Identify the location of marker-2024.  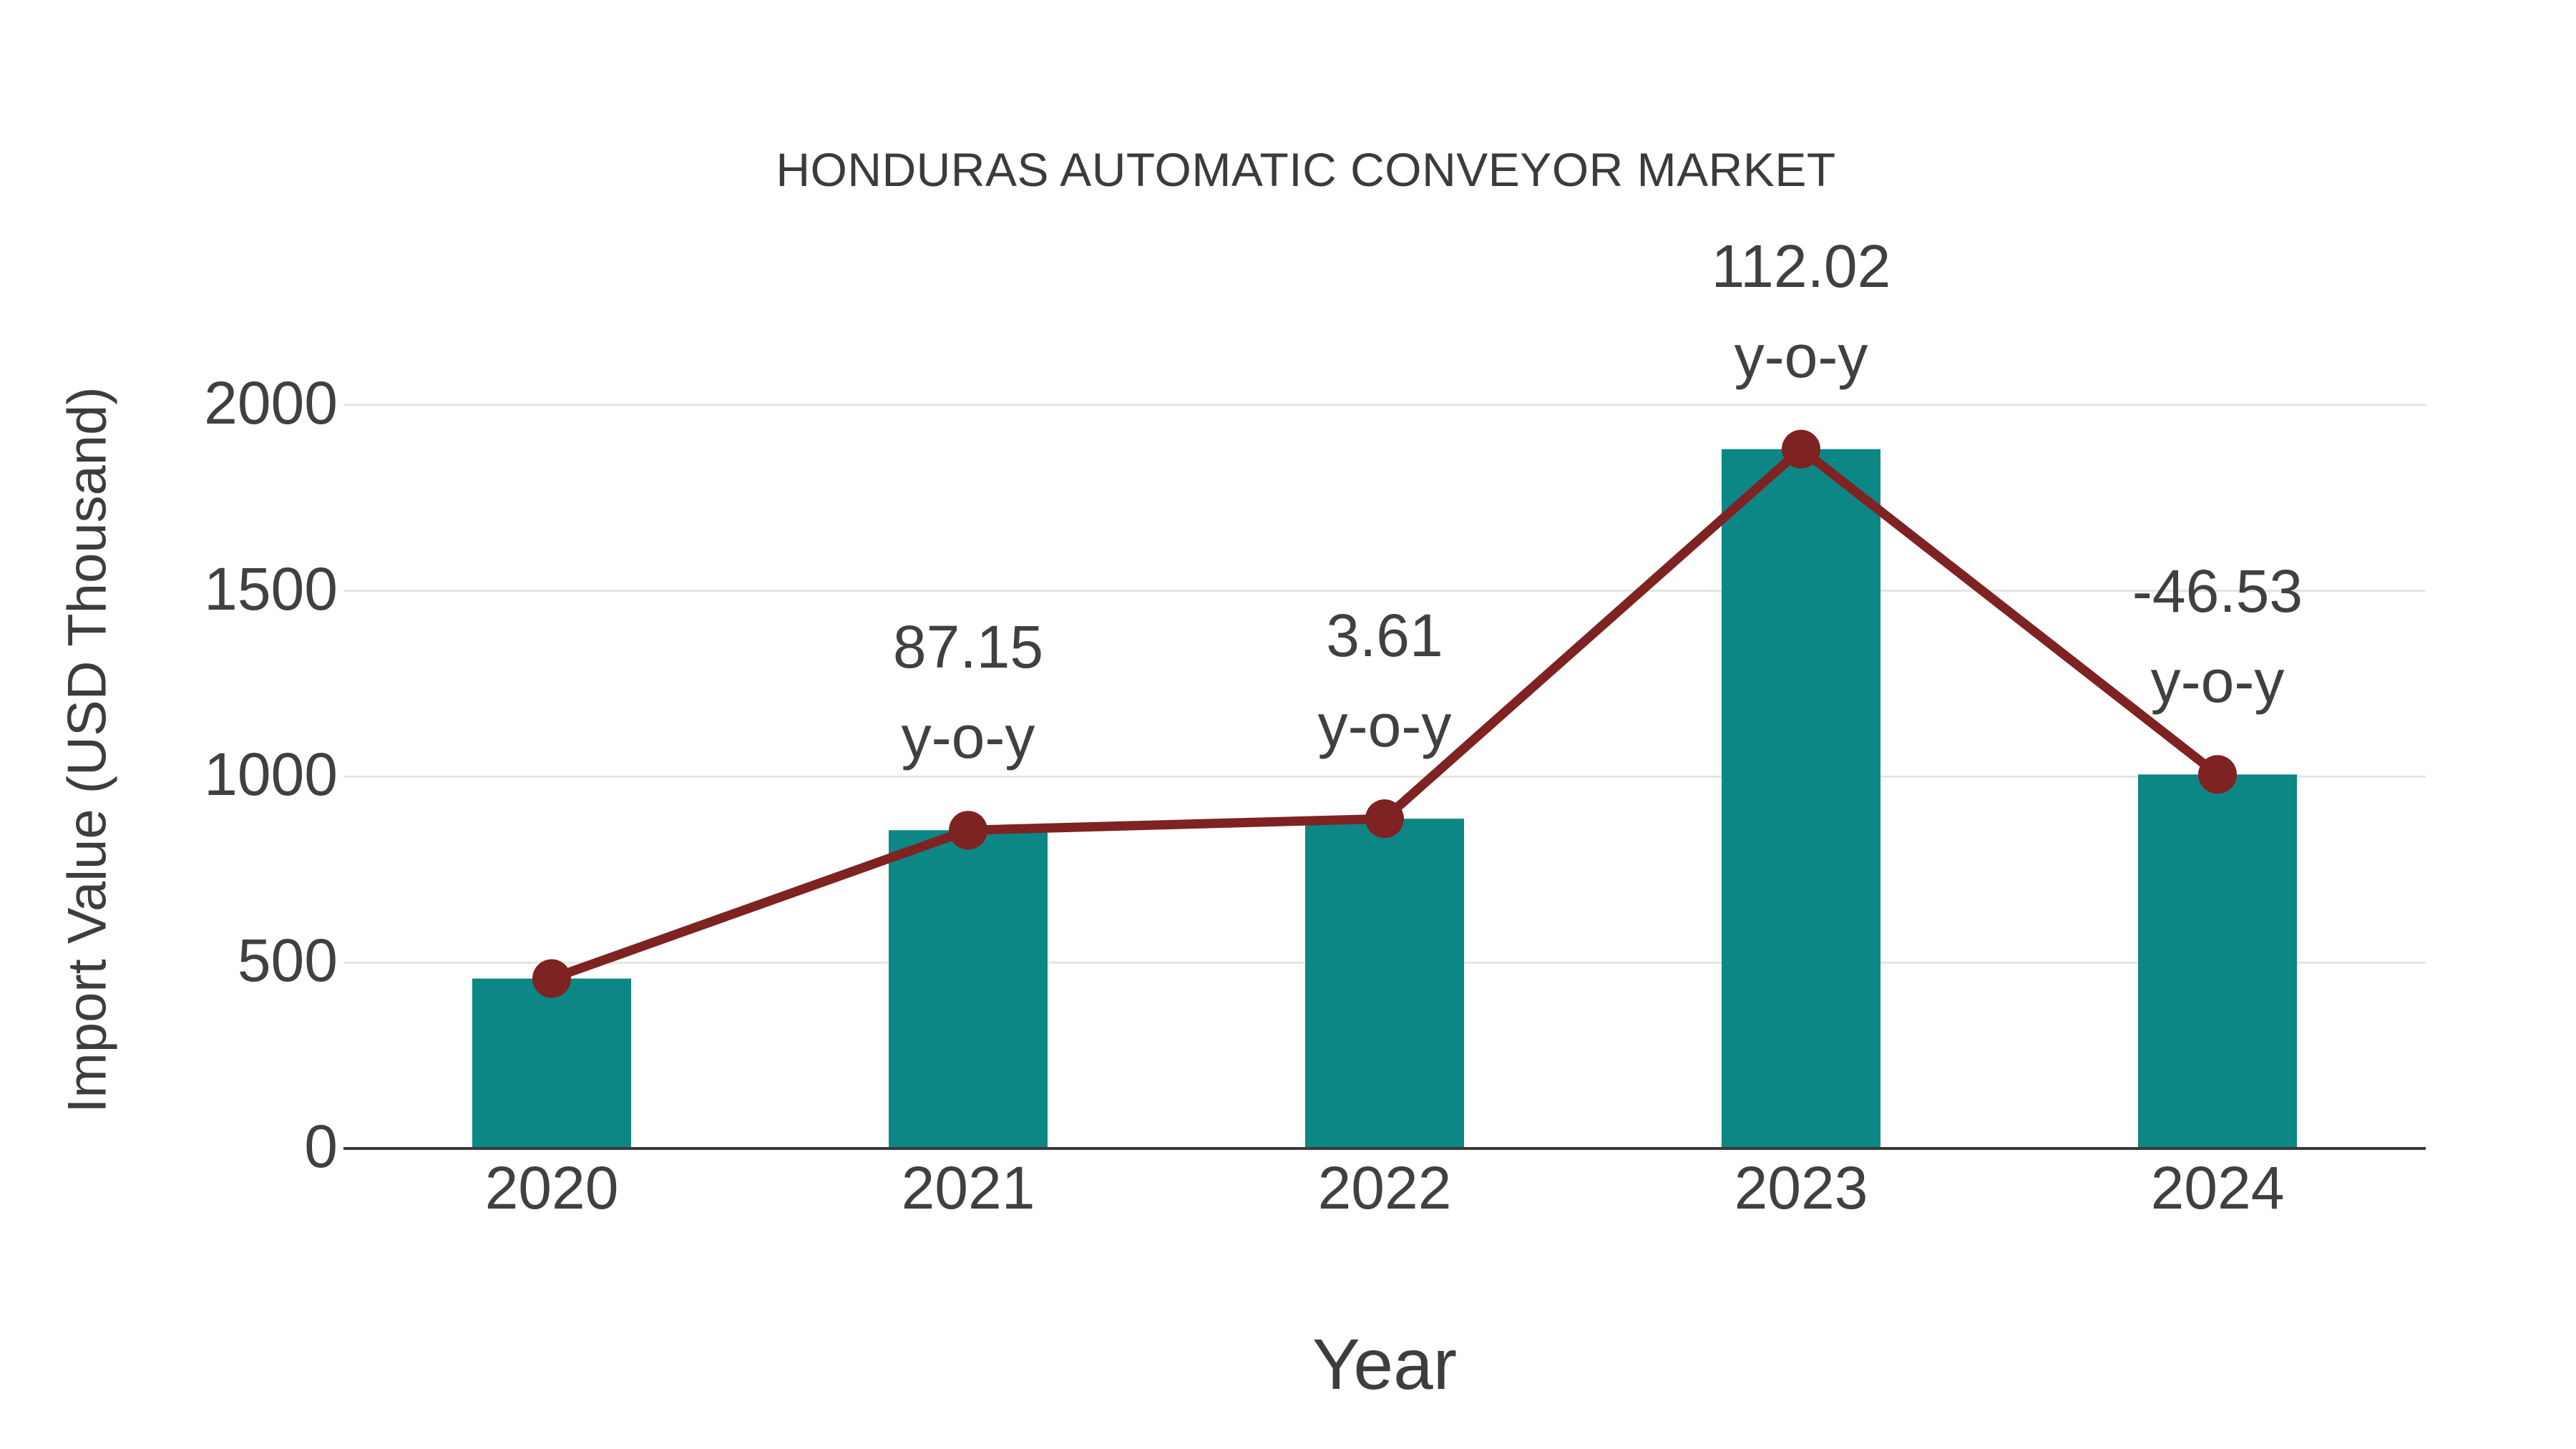
(2217, 774).